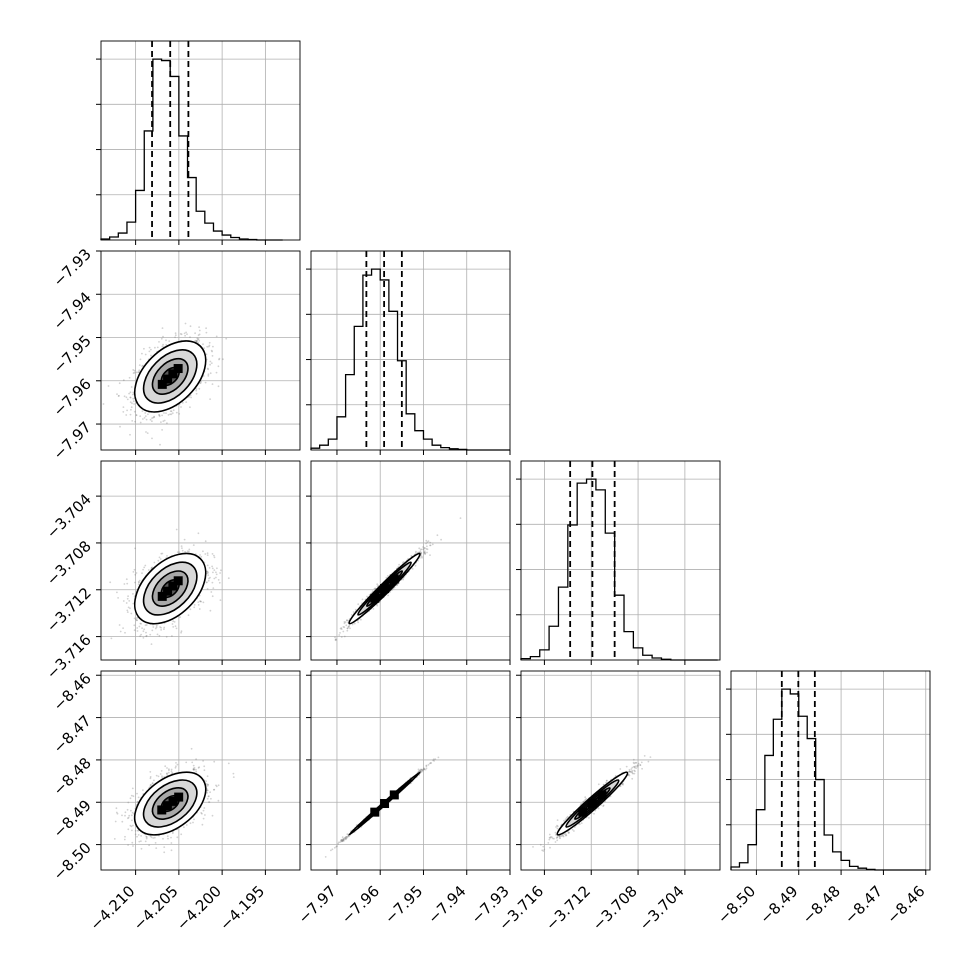 Image resolution: width=970 pixels, height=970 pixels. Describe the element at coordinates (830, 770) in the screenshot. I see `panel-frame` at that location.